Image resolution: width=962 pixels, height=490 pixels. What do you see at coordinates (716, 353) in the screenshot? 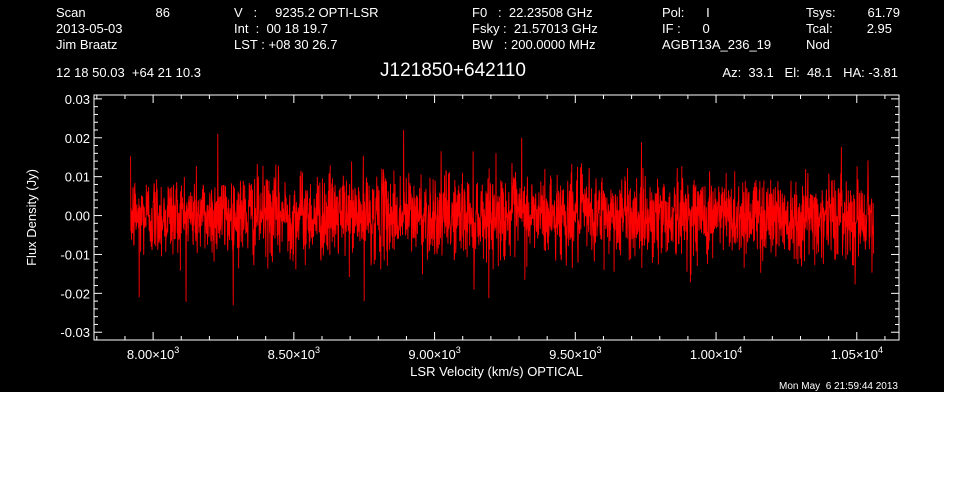
I see `x-tick-label: 1.00×10⁴` at bounding box center [716, 353].